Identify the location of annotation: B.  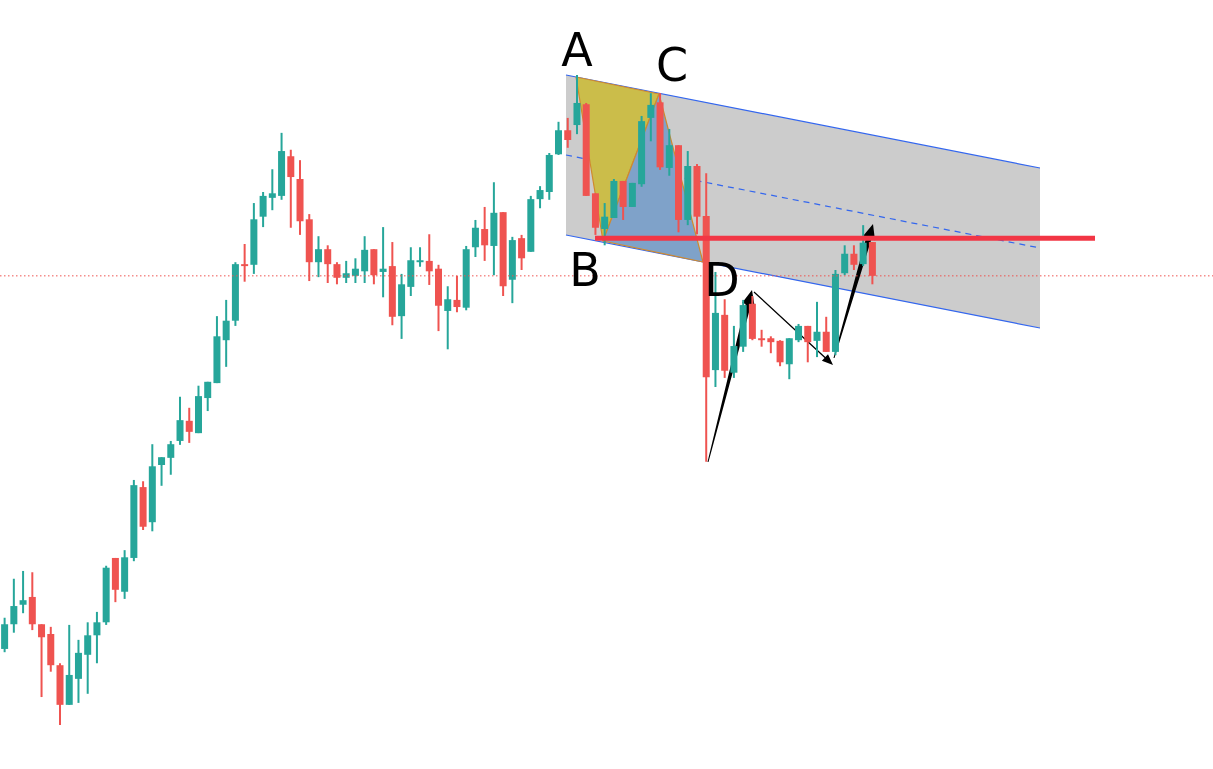
(585, 270).